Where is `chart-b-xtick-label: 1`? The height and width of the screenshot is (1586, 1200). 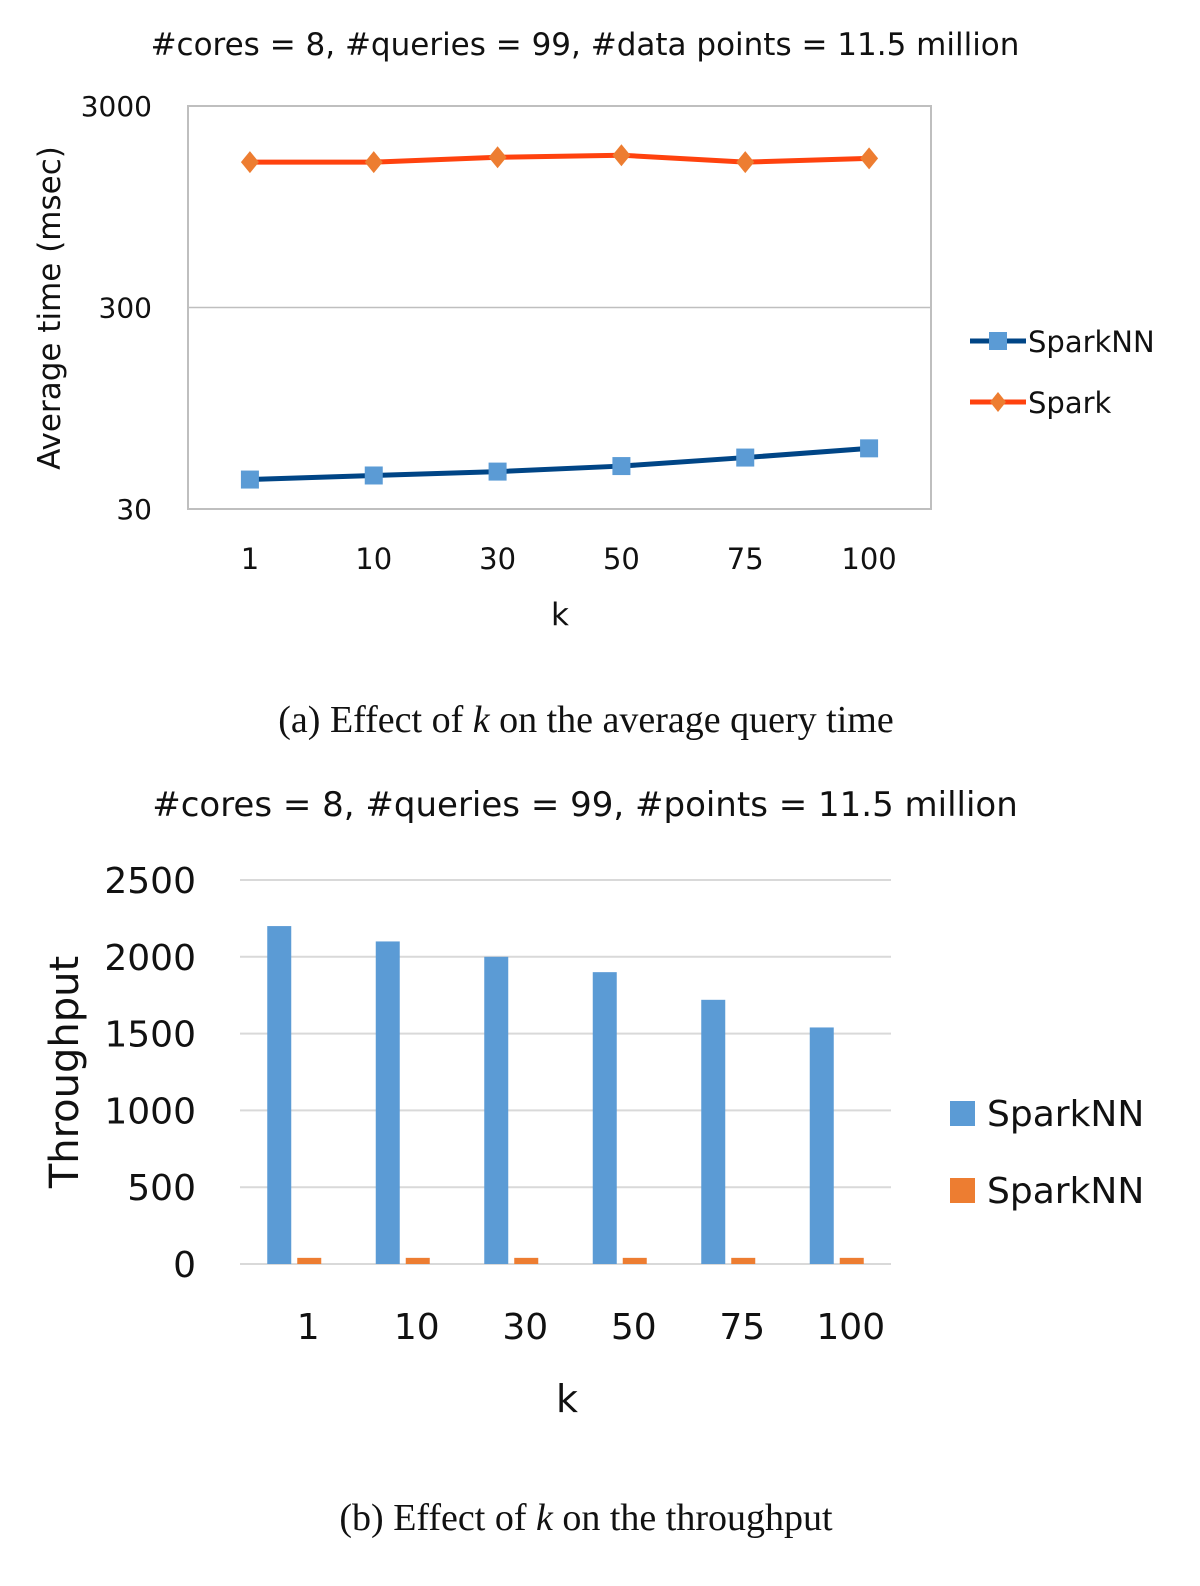 chart-b-xtick-label: 1 is located at coordinates (308, 1327).